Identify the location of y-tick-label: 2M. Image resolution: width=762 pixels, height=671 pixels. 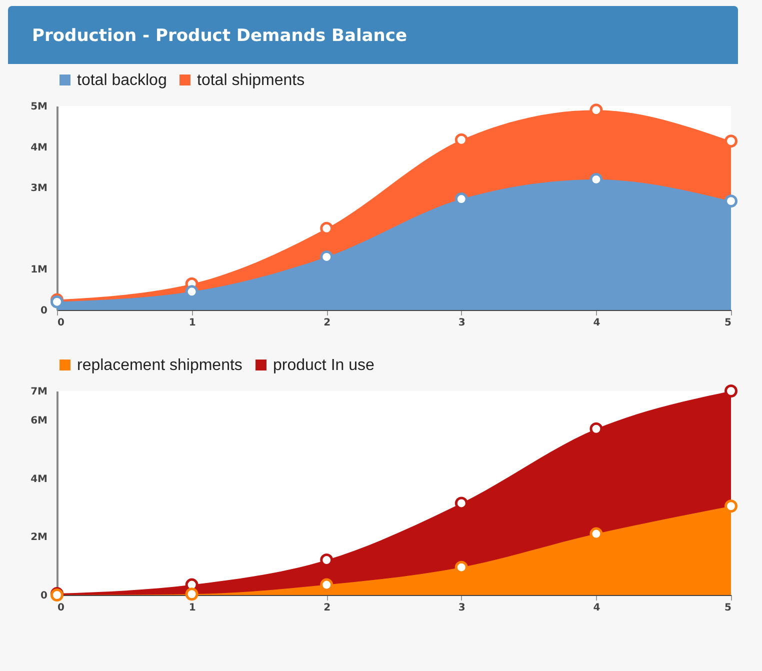
(39, 538).